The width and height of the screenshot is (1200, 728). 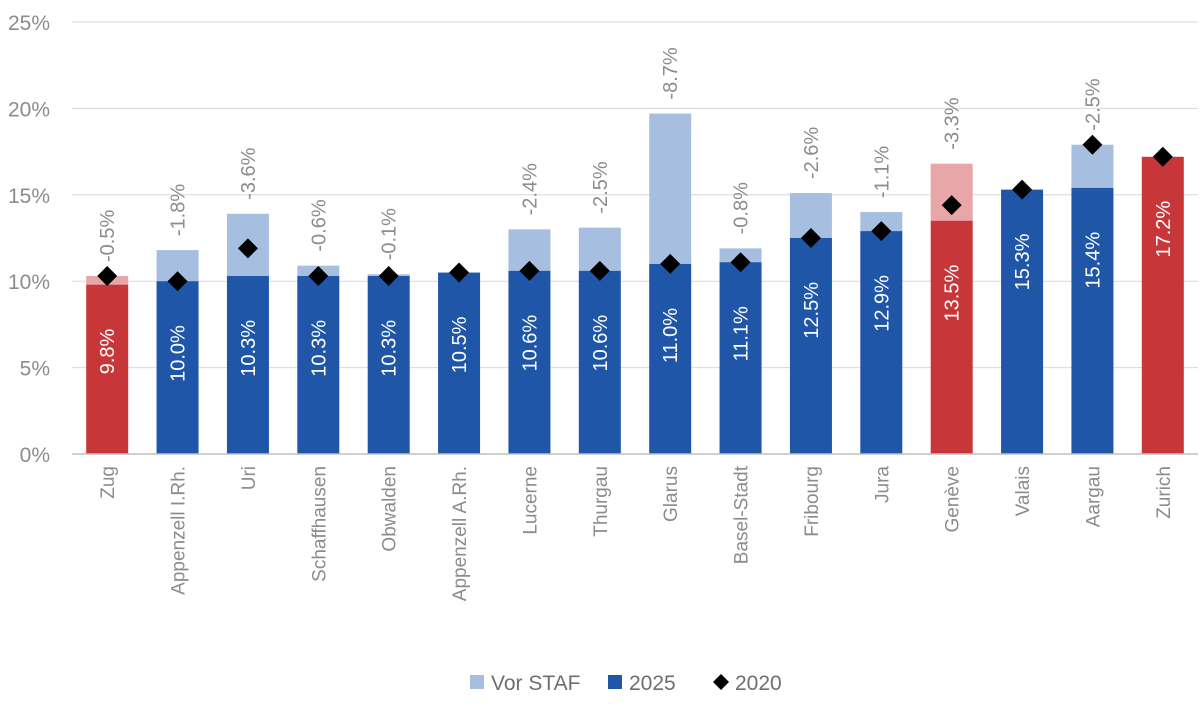 What do you see at coordinates (29, 196) in the screenshot?
I see `y-tick-label: 15%` at bounding box center [29, 196].